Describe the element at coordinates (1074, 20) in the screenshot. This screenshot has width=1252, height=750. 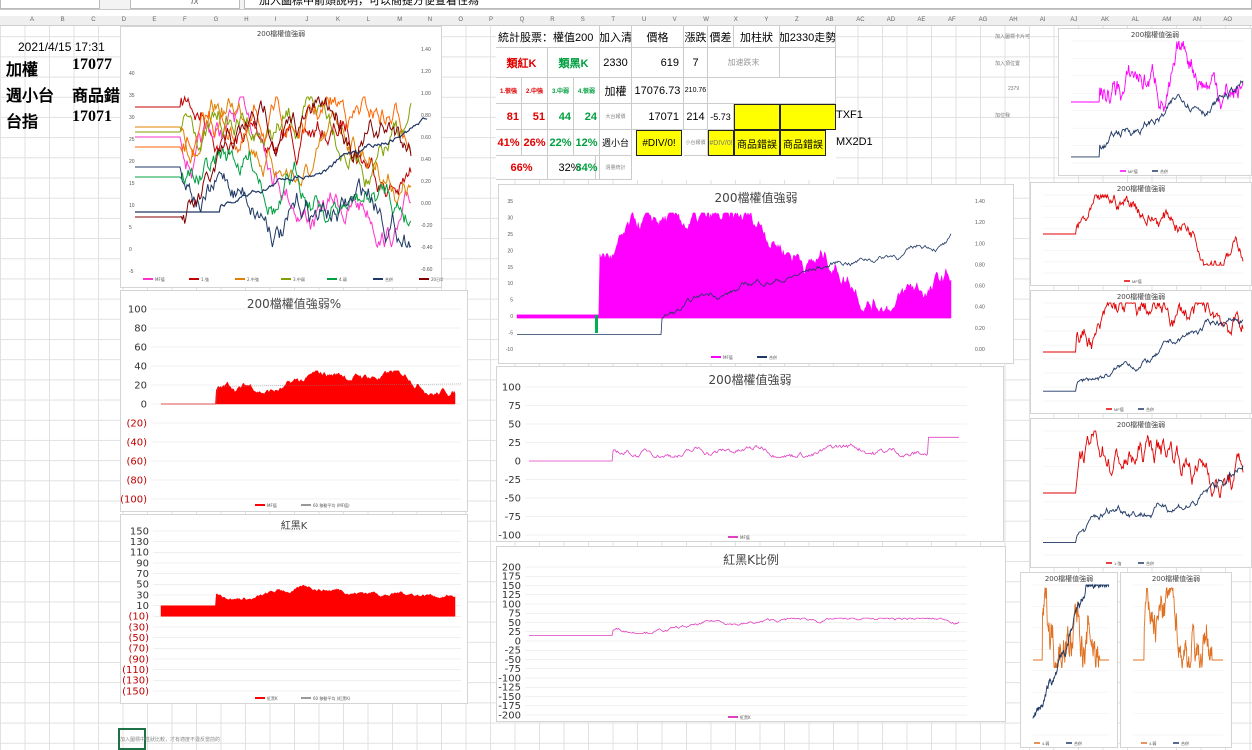
I see `column-header: AJ` at that location.